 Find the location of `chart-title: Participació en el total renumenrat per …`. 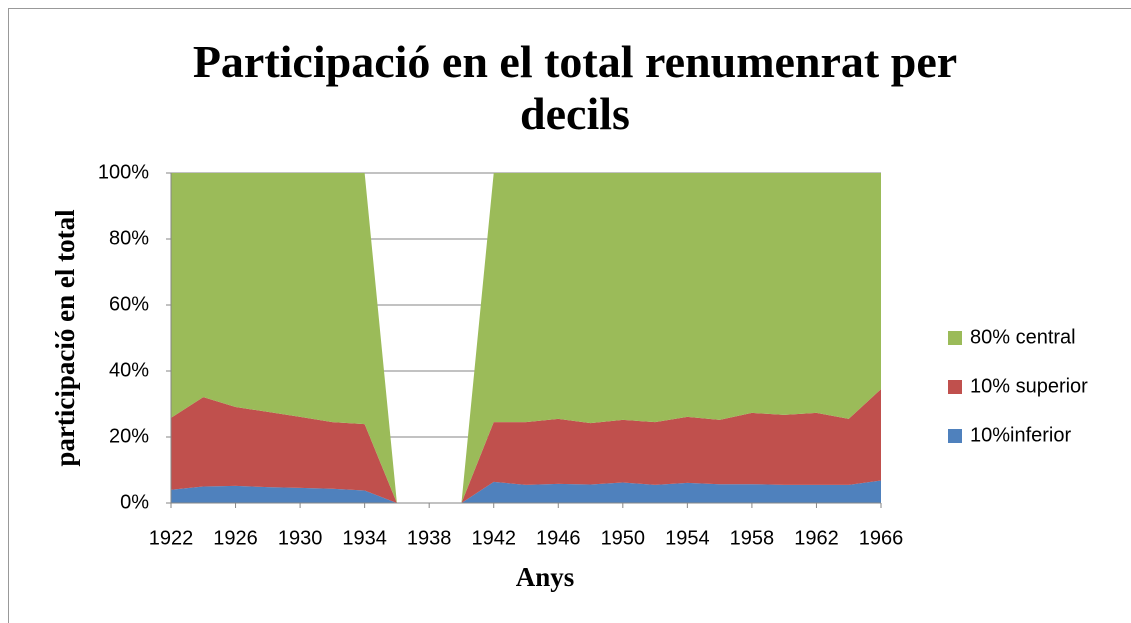

chart-title: Participació en el total renumenrat per … is located at coordinates (575, 87).